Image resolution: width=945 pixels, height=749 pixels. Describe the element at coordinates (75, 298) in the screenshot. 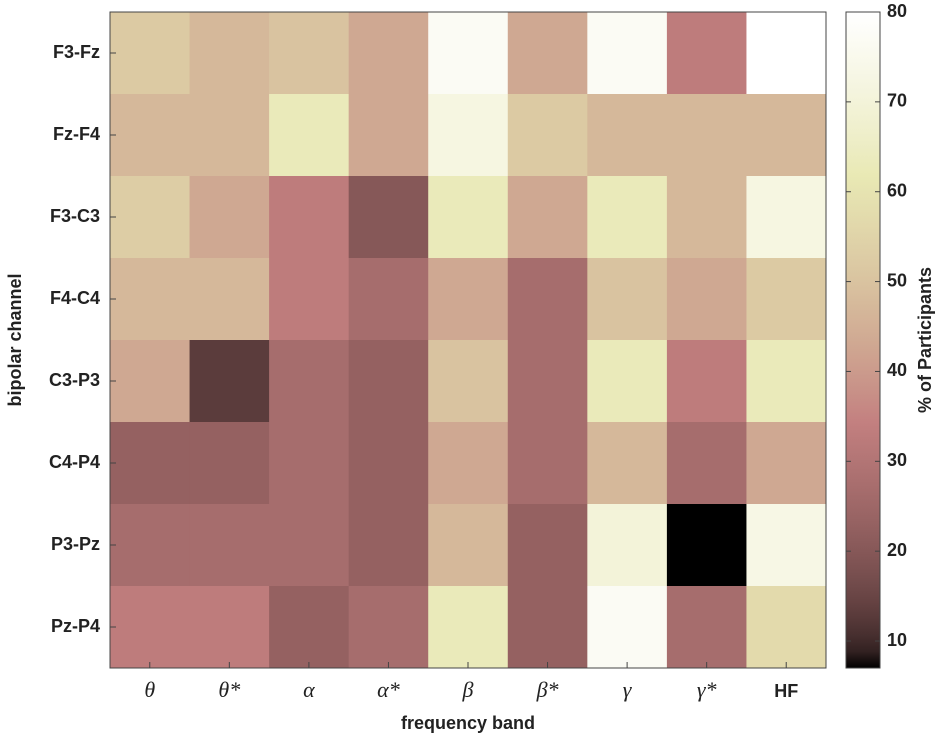

I see `y-tick-label: F4-C4` at that location.